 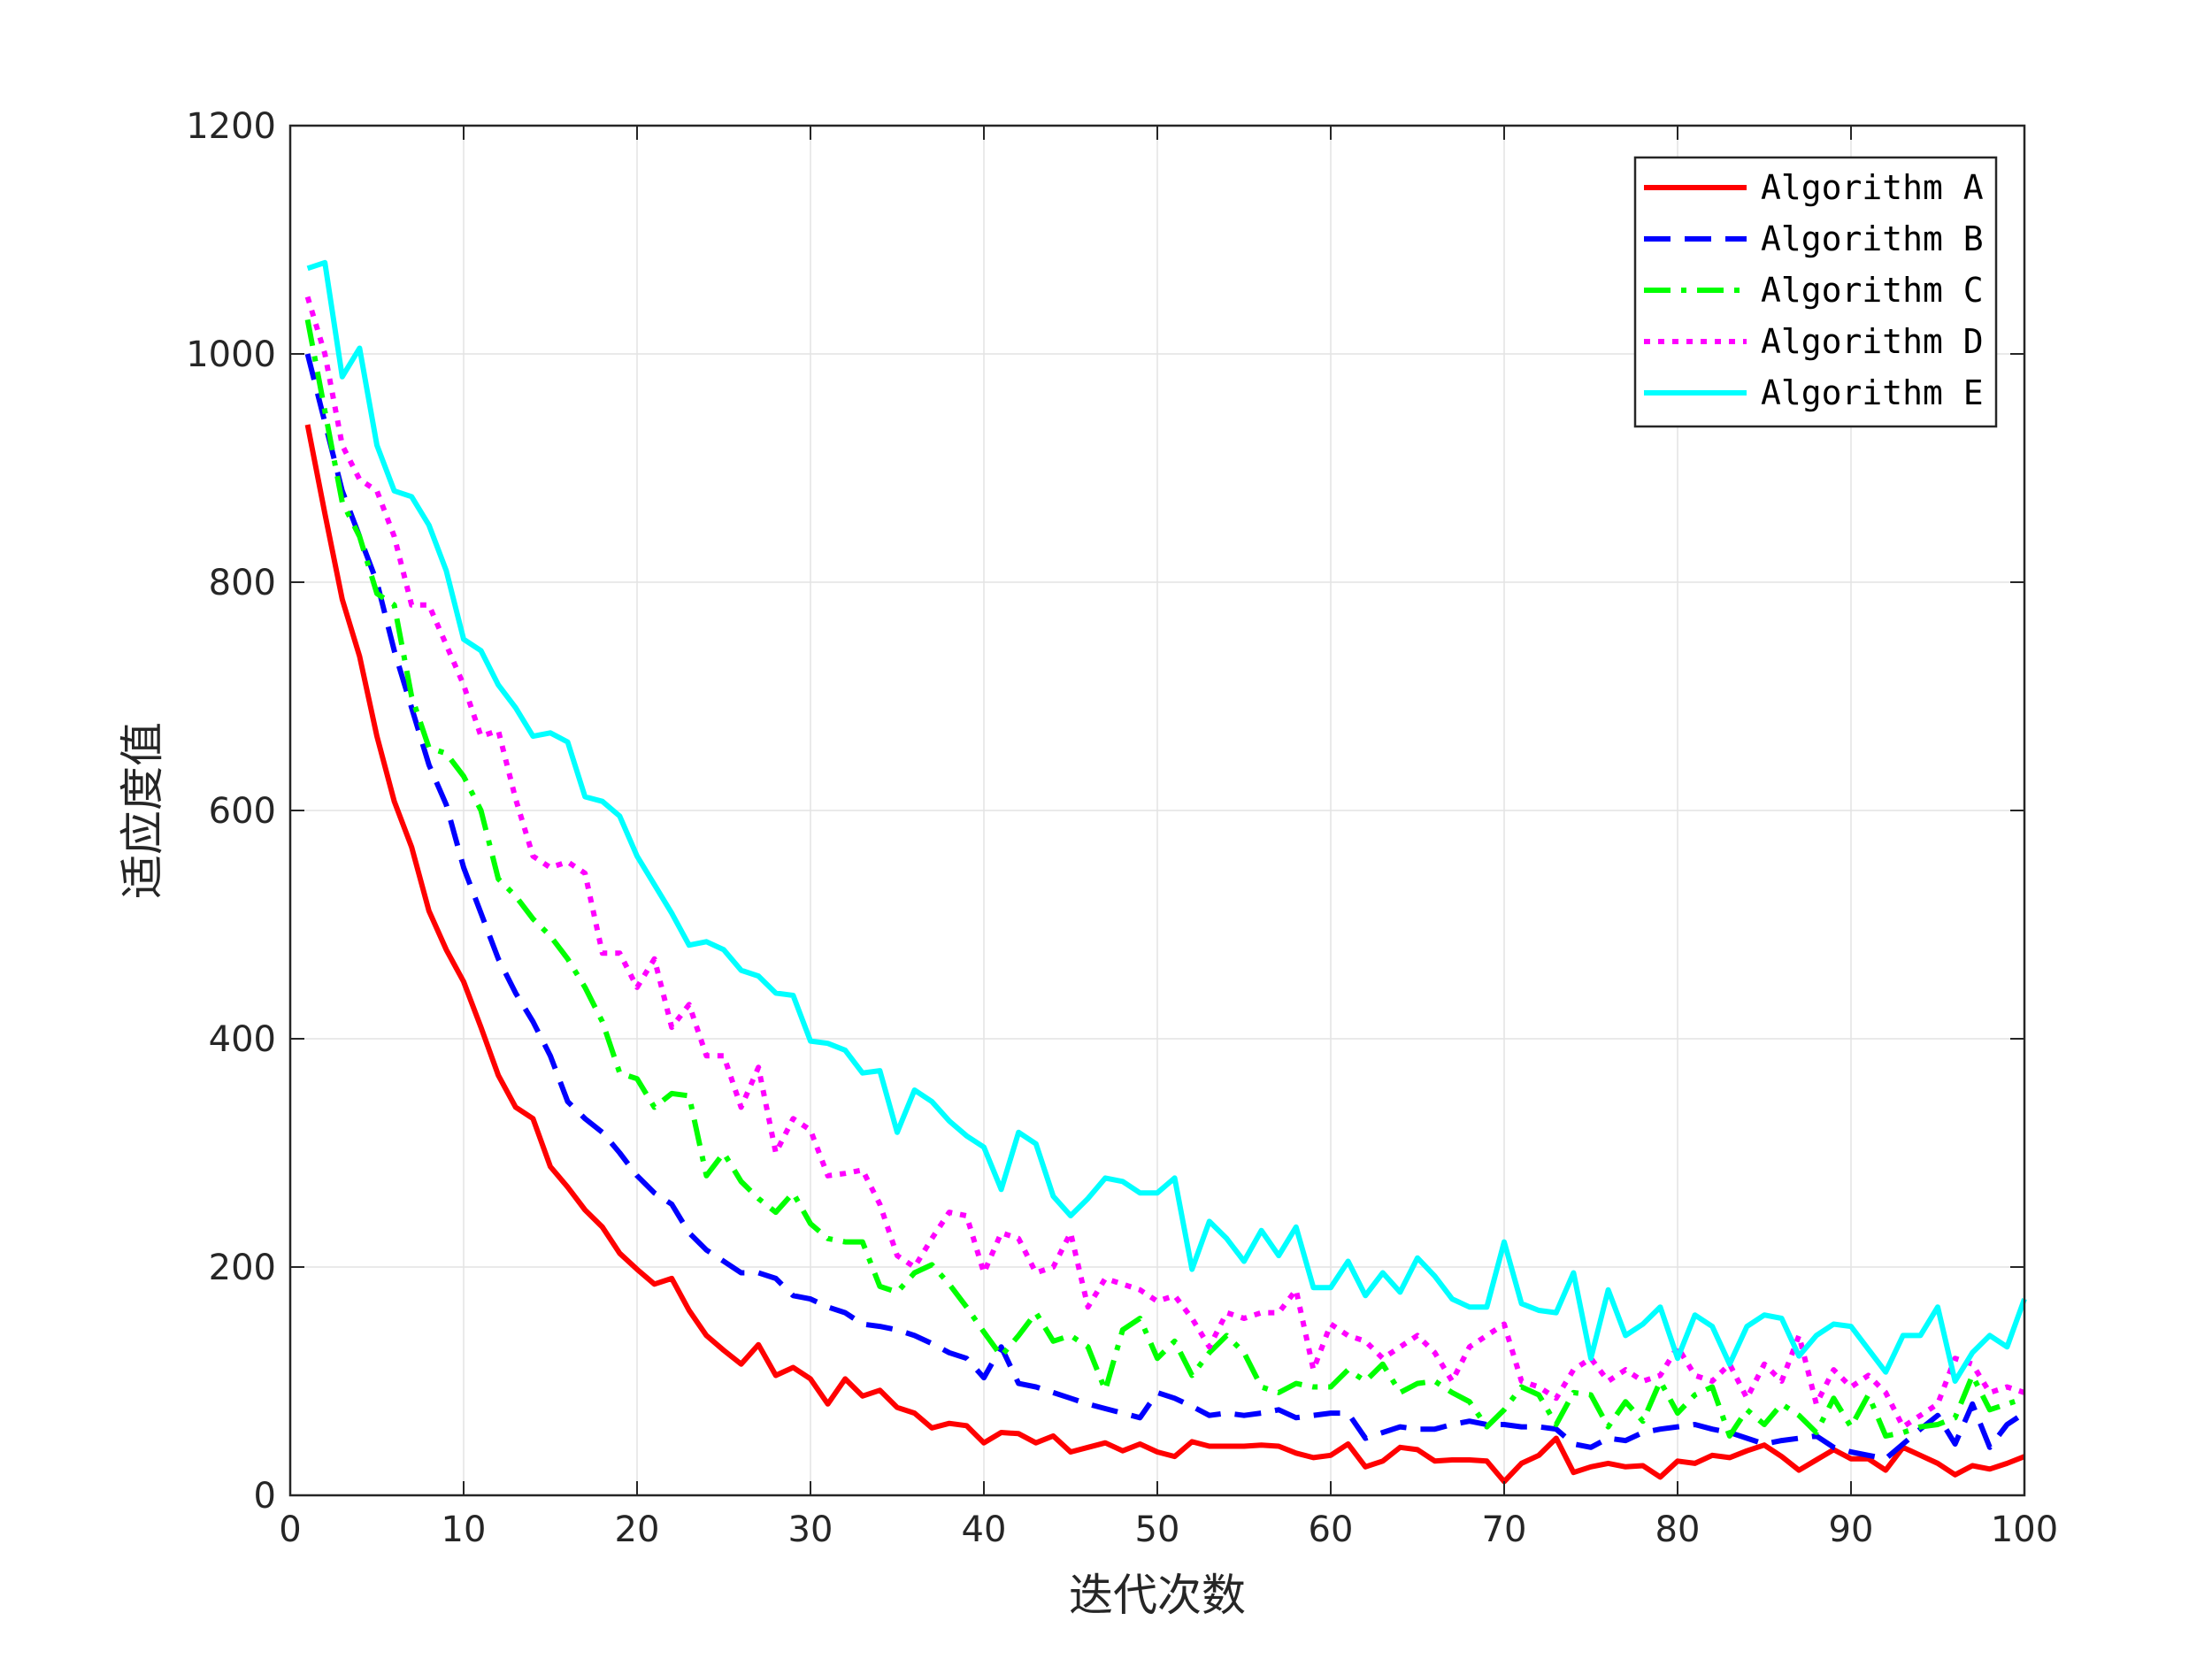 What do you see at coordinates (811, 1530) in the screenshot?
I see `x-tick-label: 30` at bounding box center [811, 1530].